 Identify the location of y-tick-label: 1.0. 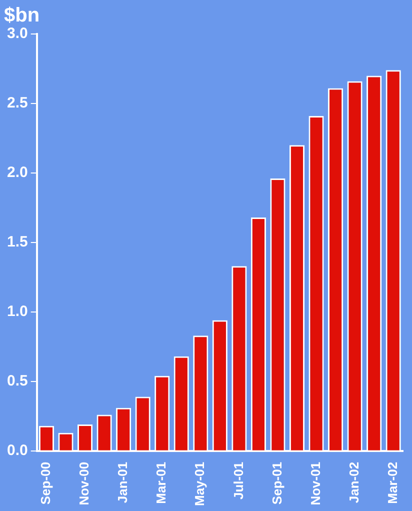
(17, 311).